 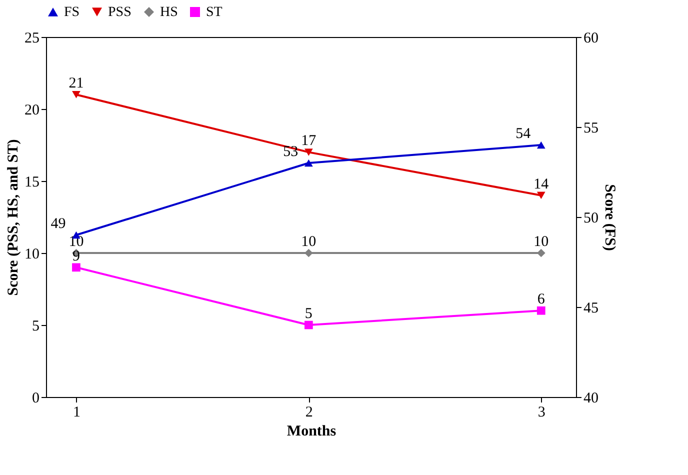 What do you see at coordinates (214, 12) in the screenshot?
I see `legend-label: ST` at bounding box center [214, 12].